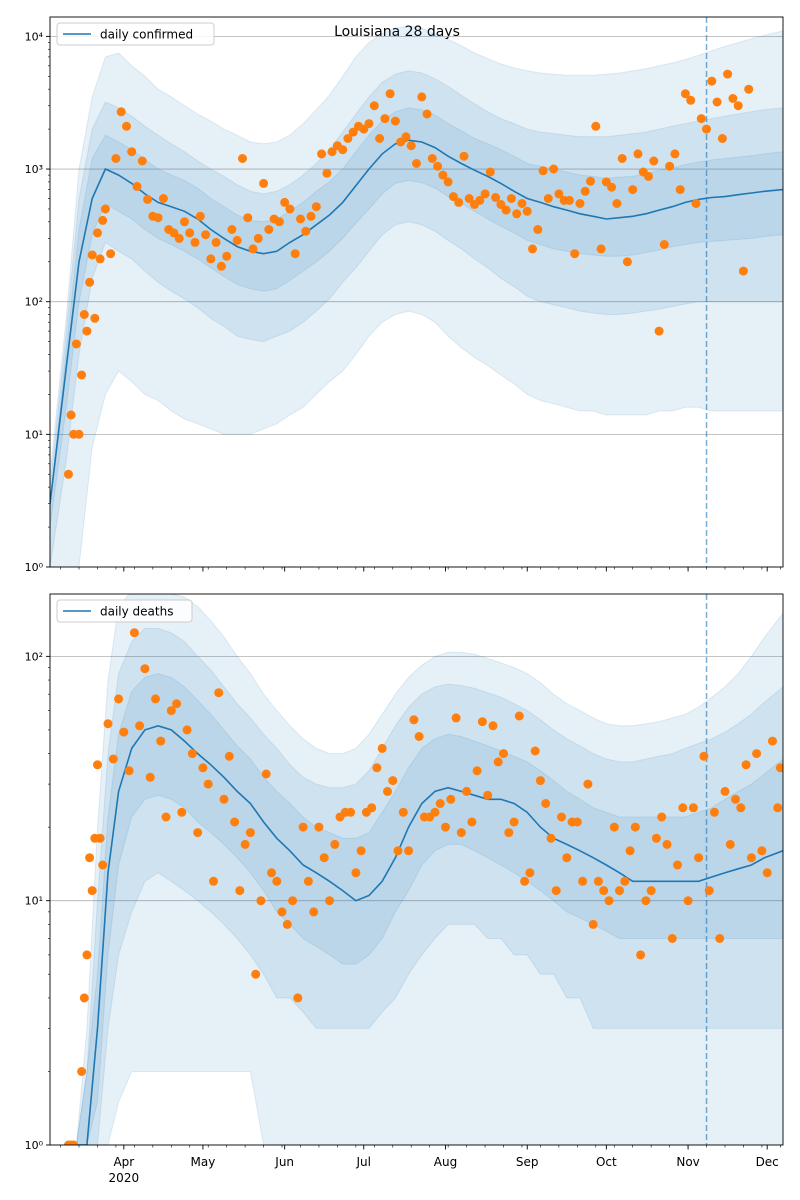 The height and width of the screenshot is (1200, 800). Describe the element at coordinates (136, 612) in the screenshot. I see `legend-label: daily deaths` at that location.